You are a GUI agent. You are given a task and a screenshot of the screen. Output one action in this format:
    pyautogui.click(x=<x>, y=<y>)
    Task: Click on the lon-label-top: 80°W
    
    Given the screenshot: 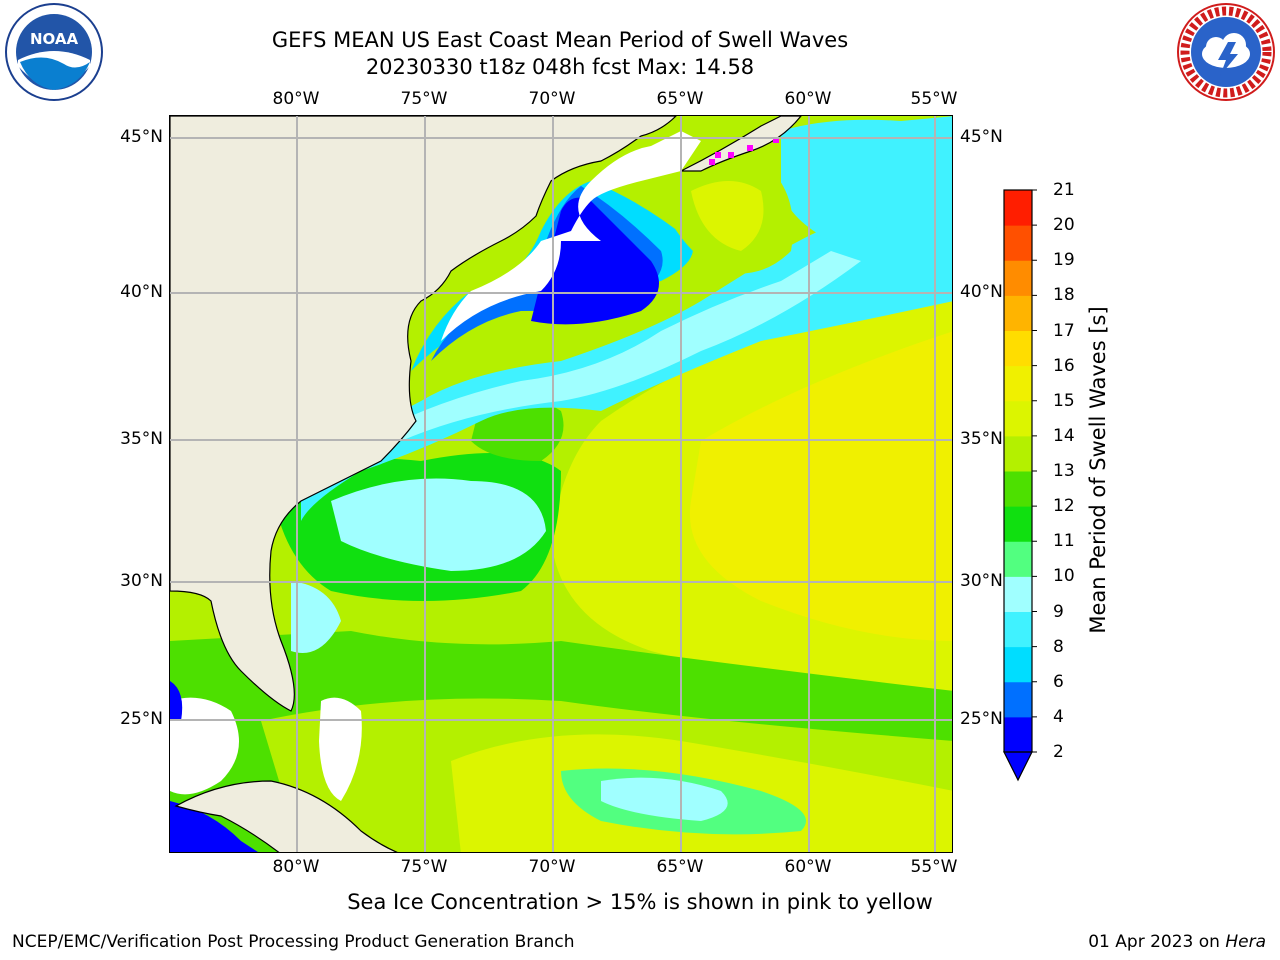 What is the action you would take?
    pyautogui.click(x=296, y=99)
    